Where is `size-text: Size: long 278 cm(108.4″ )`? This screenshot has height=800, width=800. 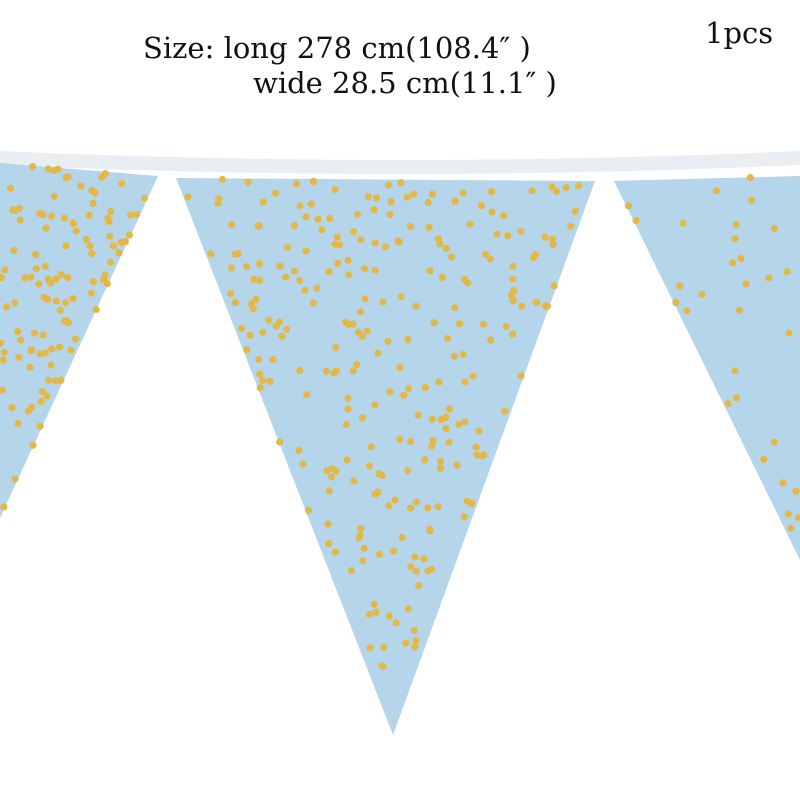 size-text: Size: long 278 cm(108.4″ ) is located at coordinates (337, 48).